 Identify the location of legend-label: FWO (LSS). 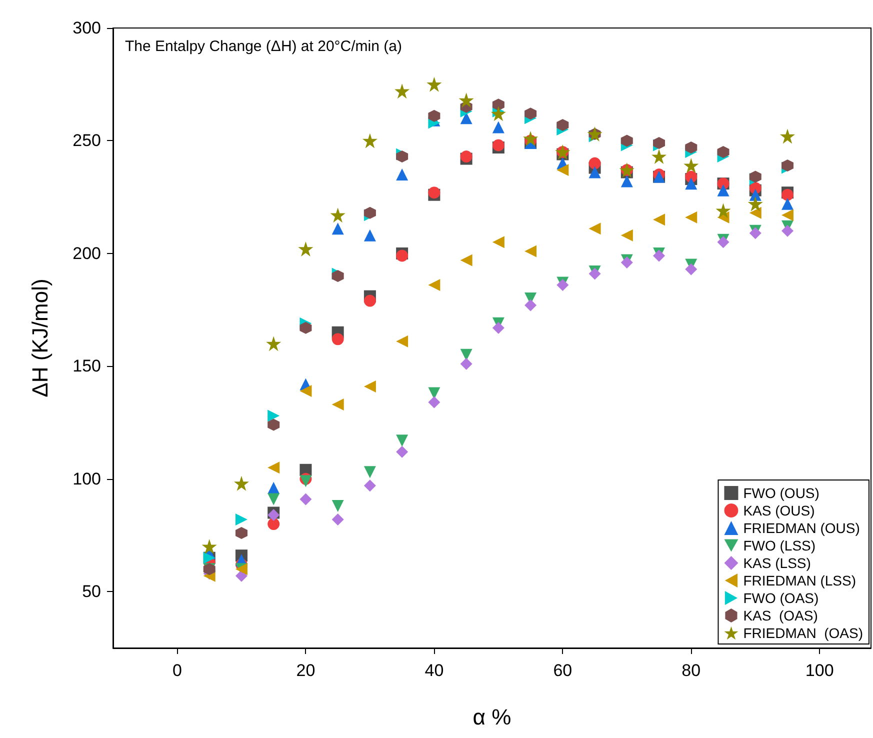
(779, 546).